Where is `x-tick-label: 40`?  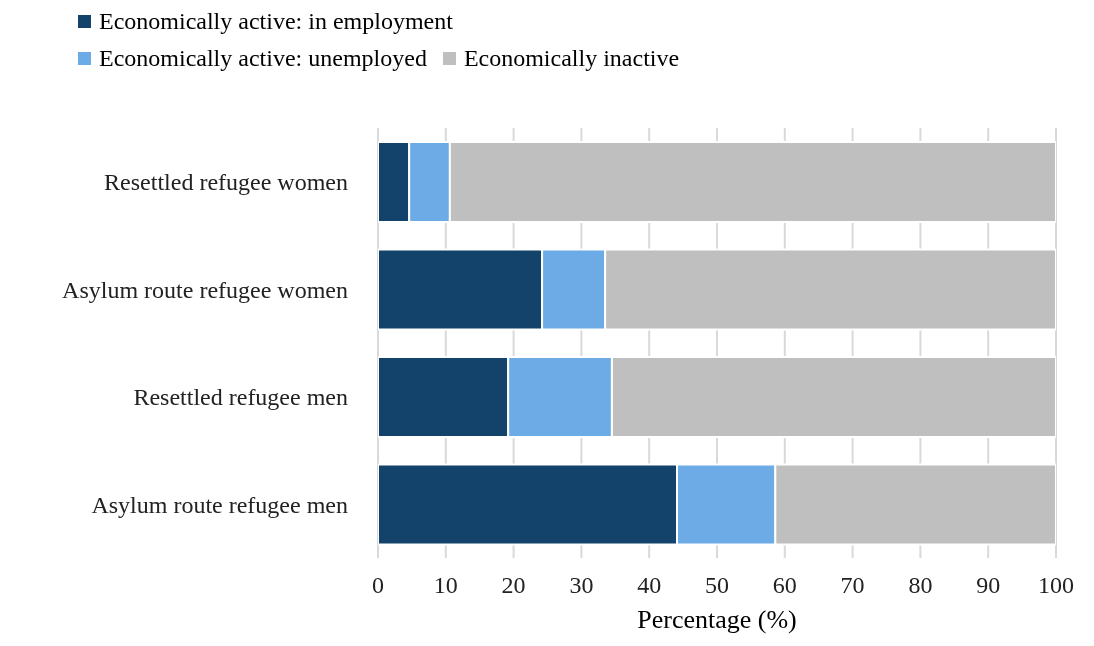
x-tick-label: 40 is located at coordinates (649, 585).